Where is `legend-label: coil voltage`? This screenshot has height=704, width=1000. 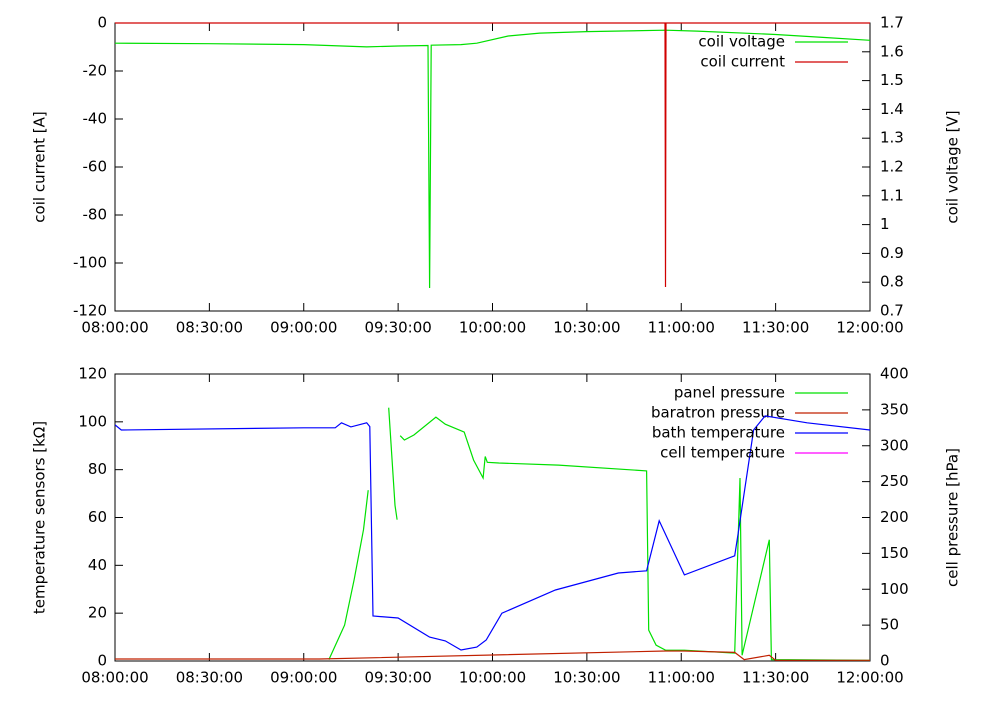 legend-label: coil voltage is located at coordinates (741, 42).